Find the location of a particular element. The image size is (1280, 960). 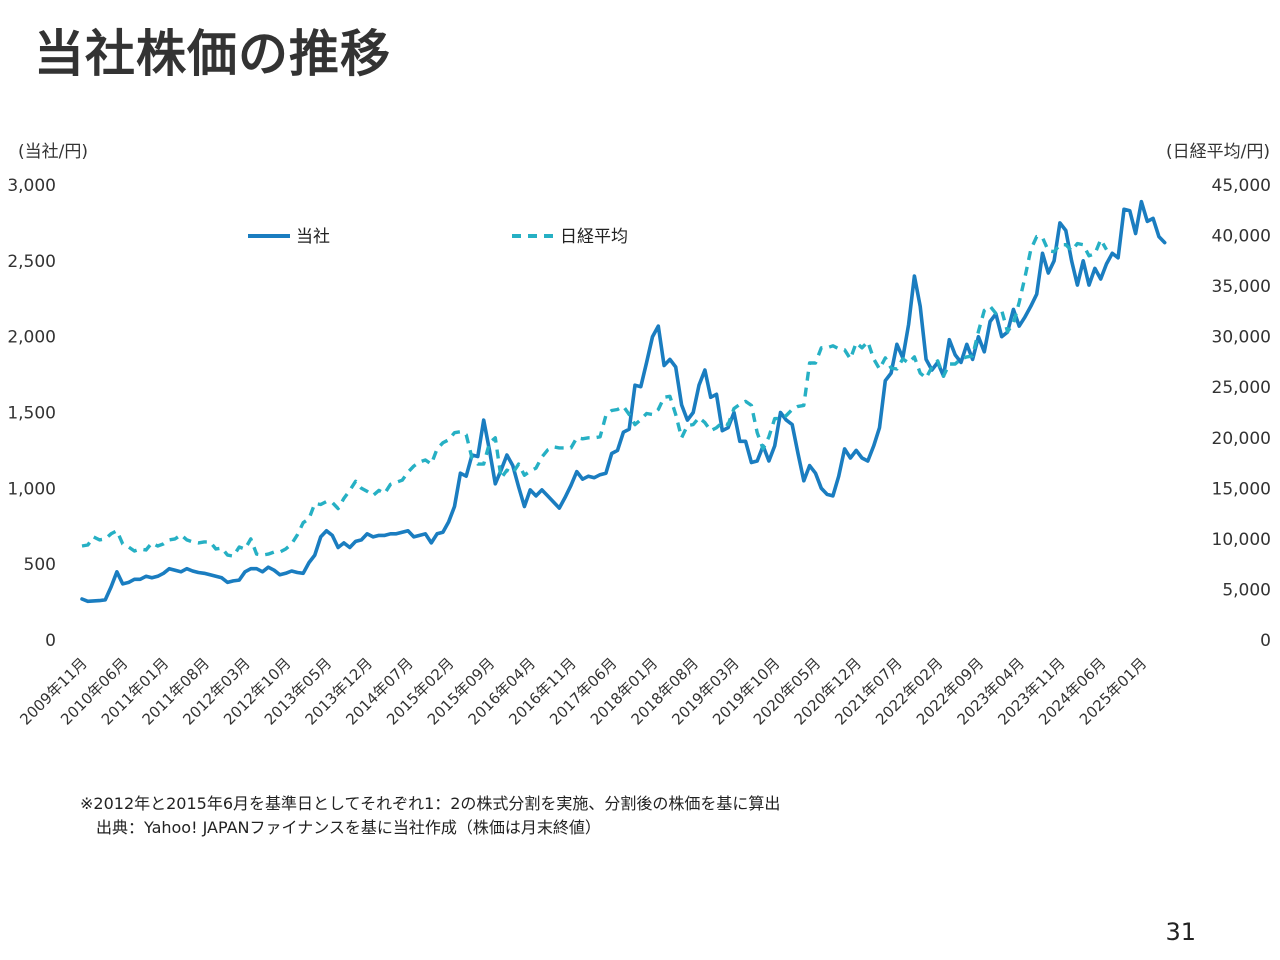

right-tick-label: 30,000 is located at coordinates (1241, 338).